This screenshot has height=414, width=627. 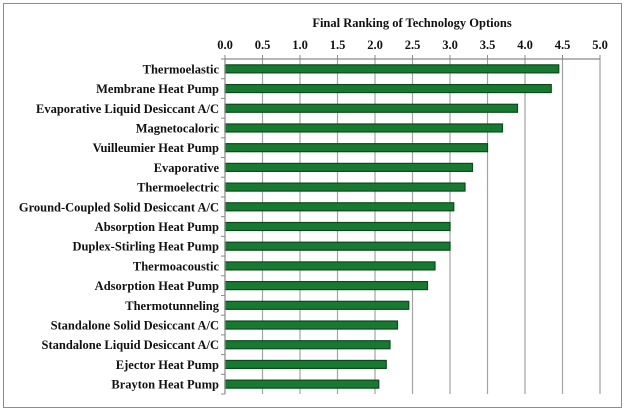 What do you see at coordinates (488, 45) in the screenshot?
I see `x-tick-label: 3.5` at bounding box center [488, 45].